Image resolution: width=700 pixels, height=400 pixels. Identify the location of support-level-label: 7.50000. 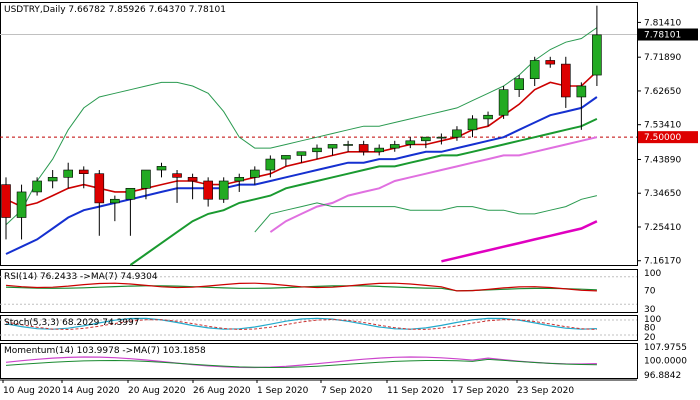
(662, 138).